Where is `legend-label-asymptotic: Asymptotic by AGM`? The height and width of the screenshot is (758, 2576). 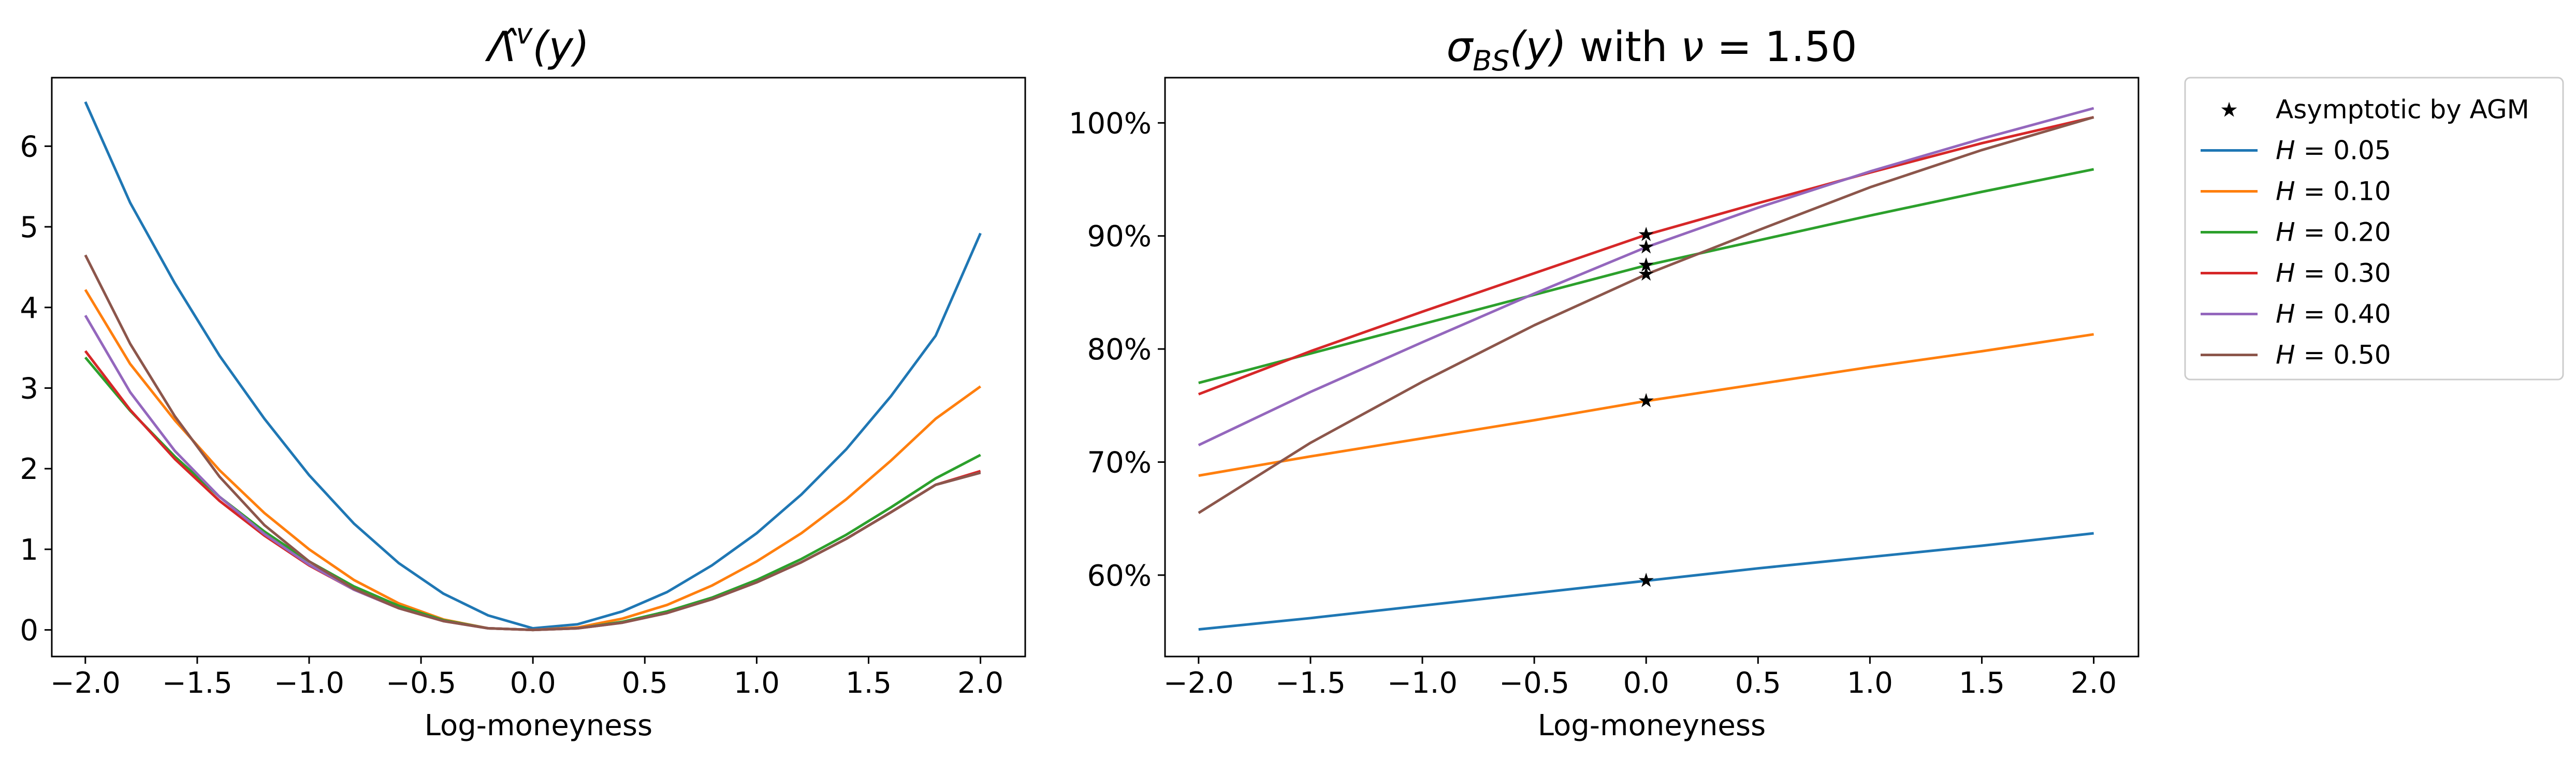
legend-label-asymptotic: Asymptotic by AGM is located at coordinates (2403, 110).